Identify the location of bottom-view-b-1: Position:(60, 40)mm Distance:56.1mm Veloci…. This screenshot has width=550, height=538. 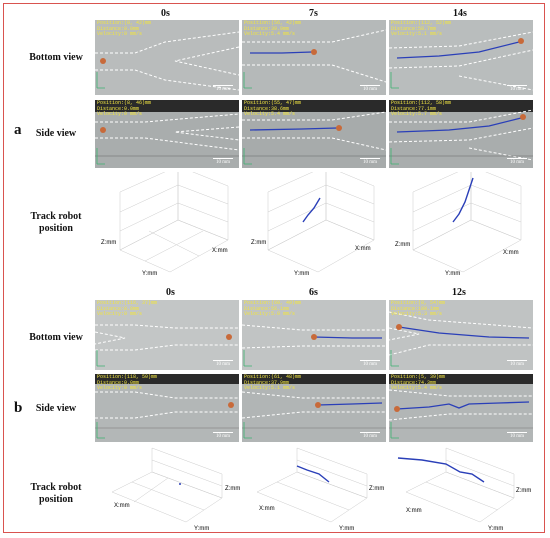
(314, 335).